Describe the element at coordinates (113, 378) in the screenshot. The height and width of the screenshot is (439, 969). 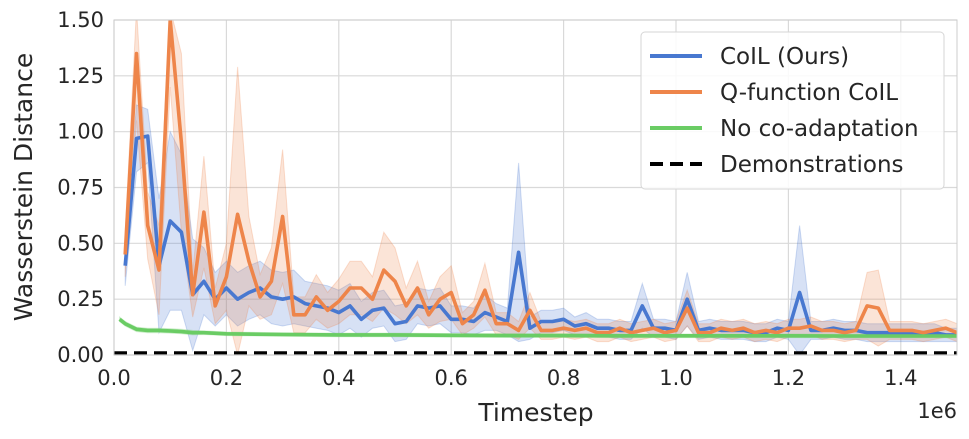
I see `x-tick-label: 0.0` at that location.